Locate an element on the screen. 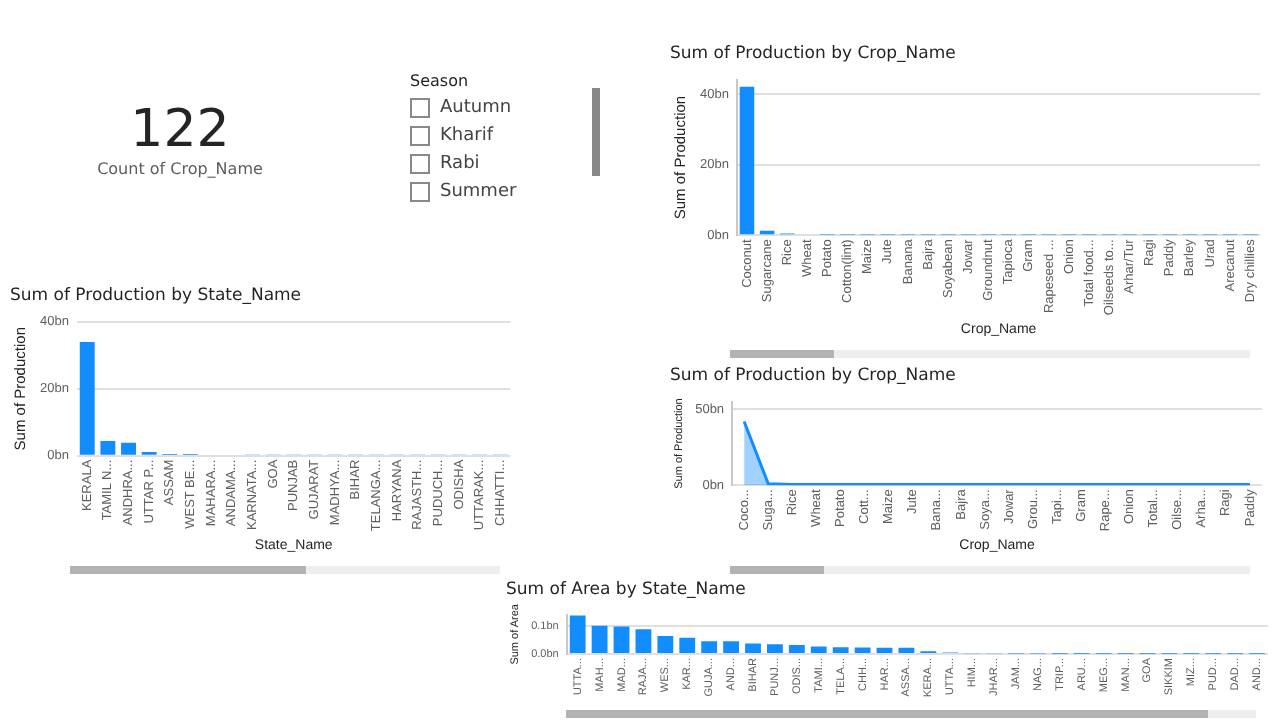 The height and width of the screenshot is (720, 1280). chart-title: Sum of Production by State_Name is located at coordinates (157, 296).